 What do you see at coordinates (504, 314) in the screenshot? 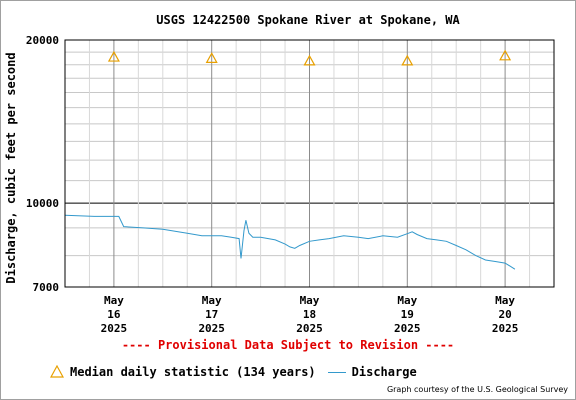
I see `x-tick-label: 20` at bounding box center [504, 314].